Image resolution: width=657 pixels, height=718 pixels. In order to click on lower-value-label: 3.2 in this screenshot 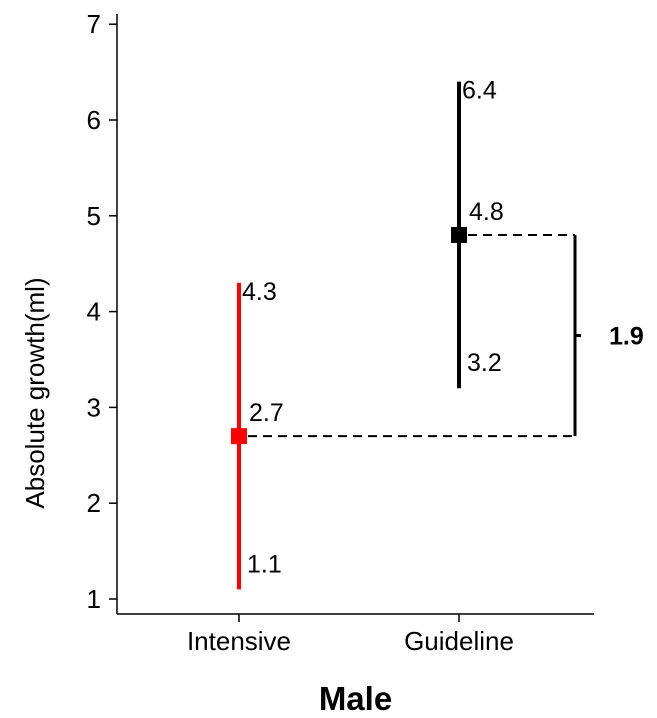, I will do `click(484, 363)`.